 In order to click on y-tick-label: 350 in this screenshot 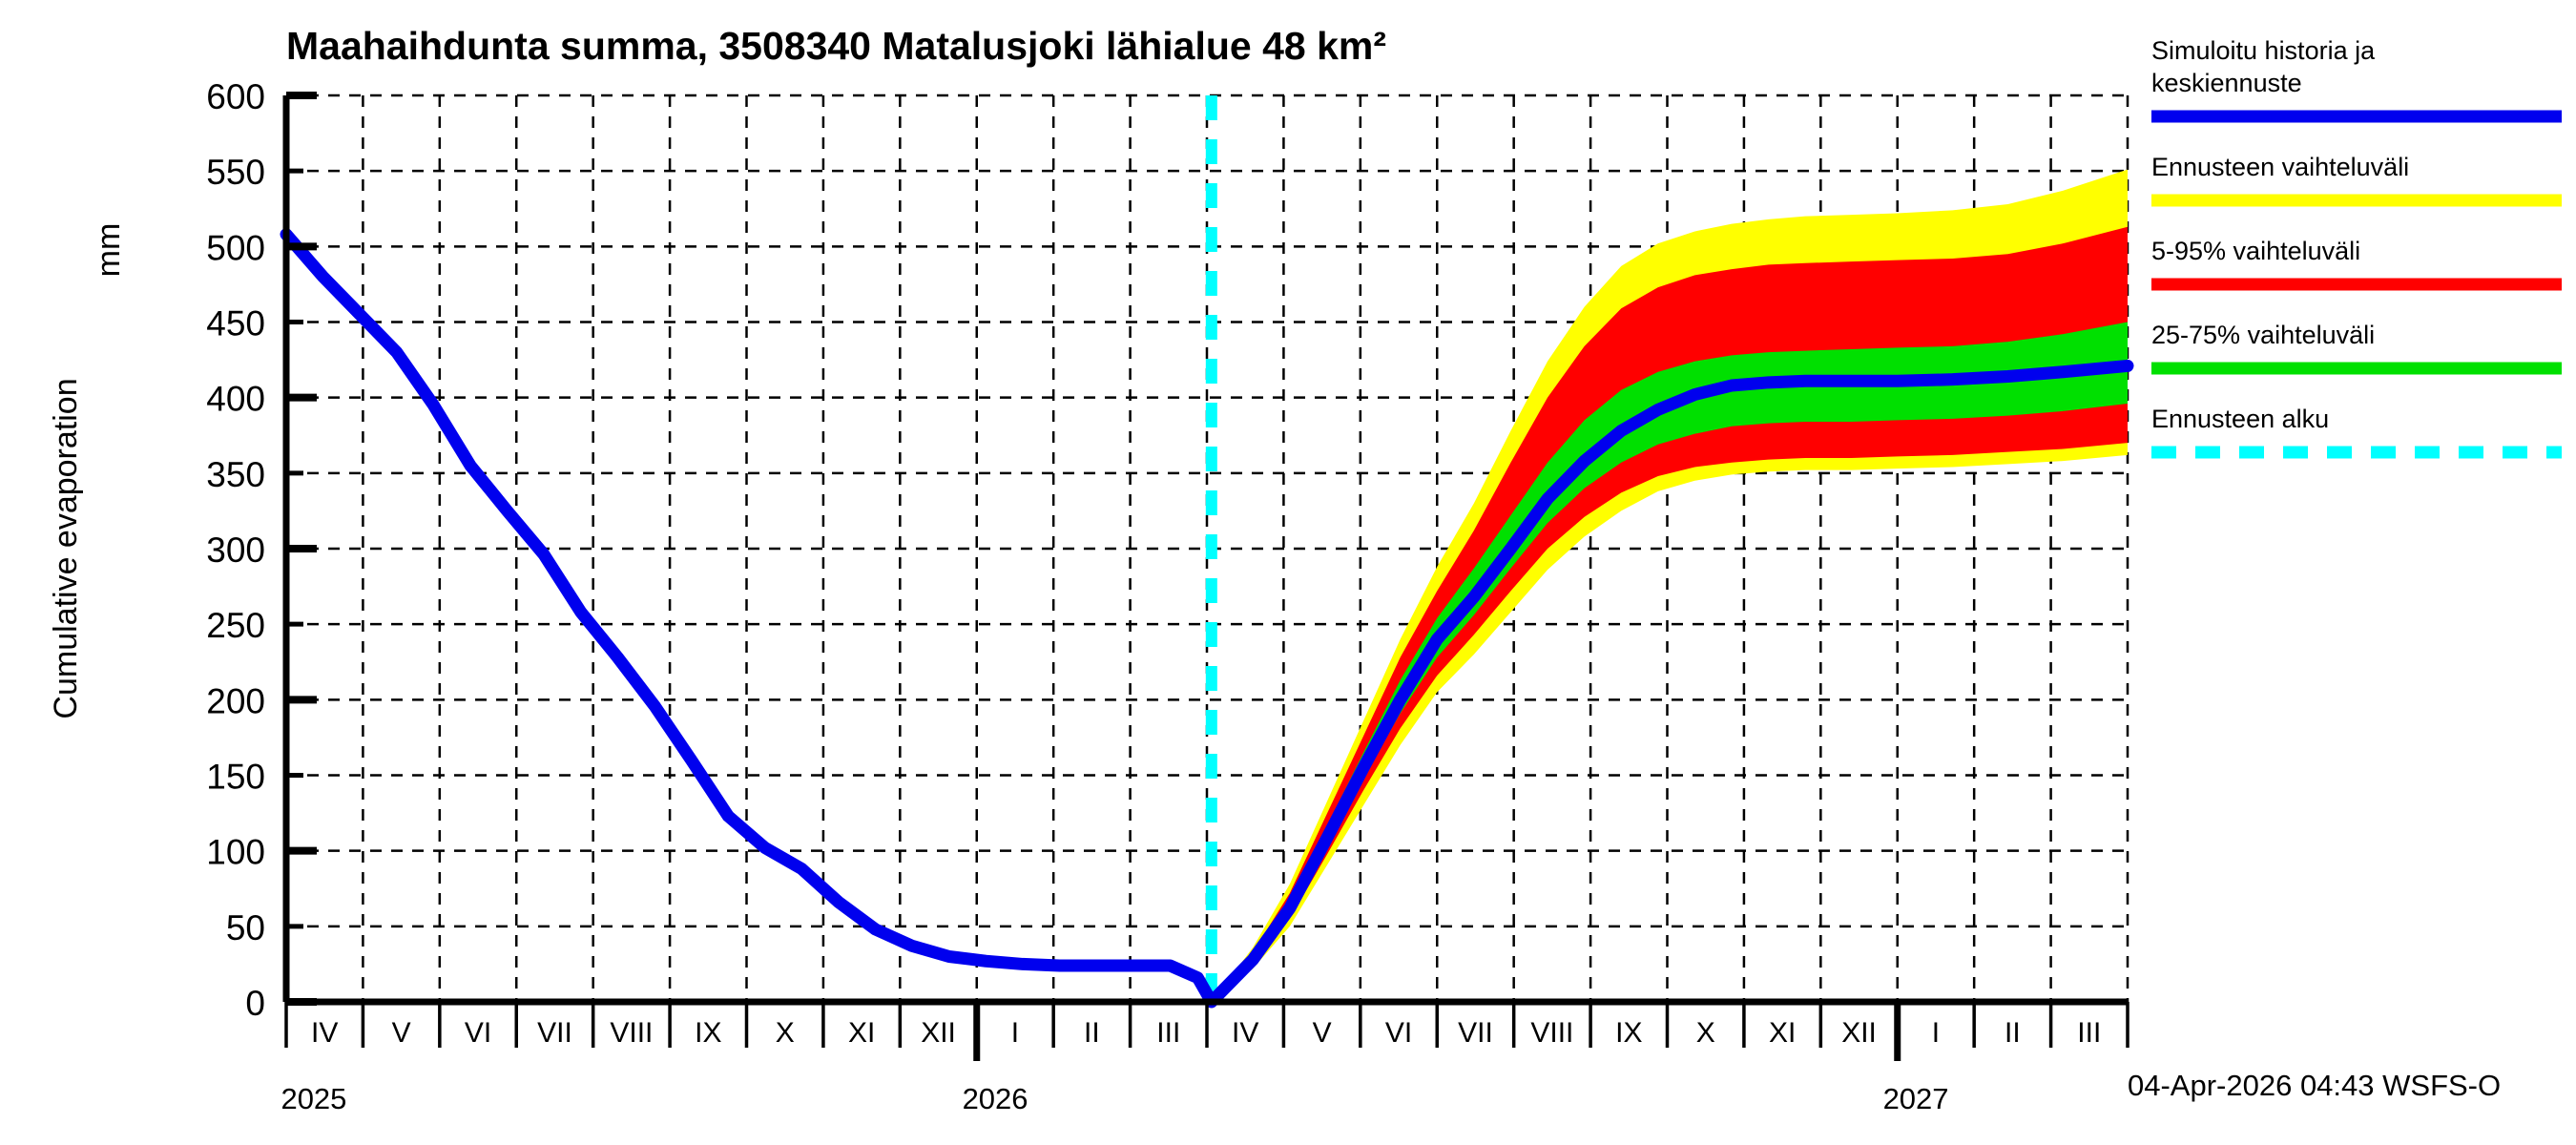, I will do `click(235, 474)`.